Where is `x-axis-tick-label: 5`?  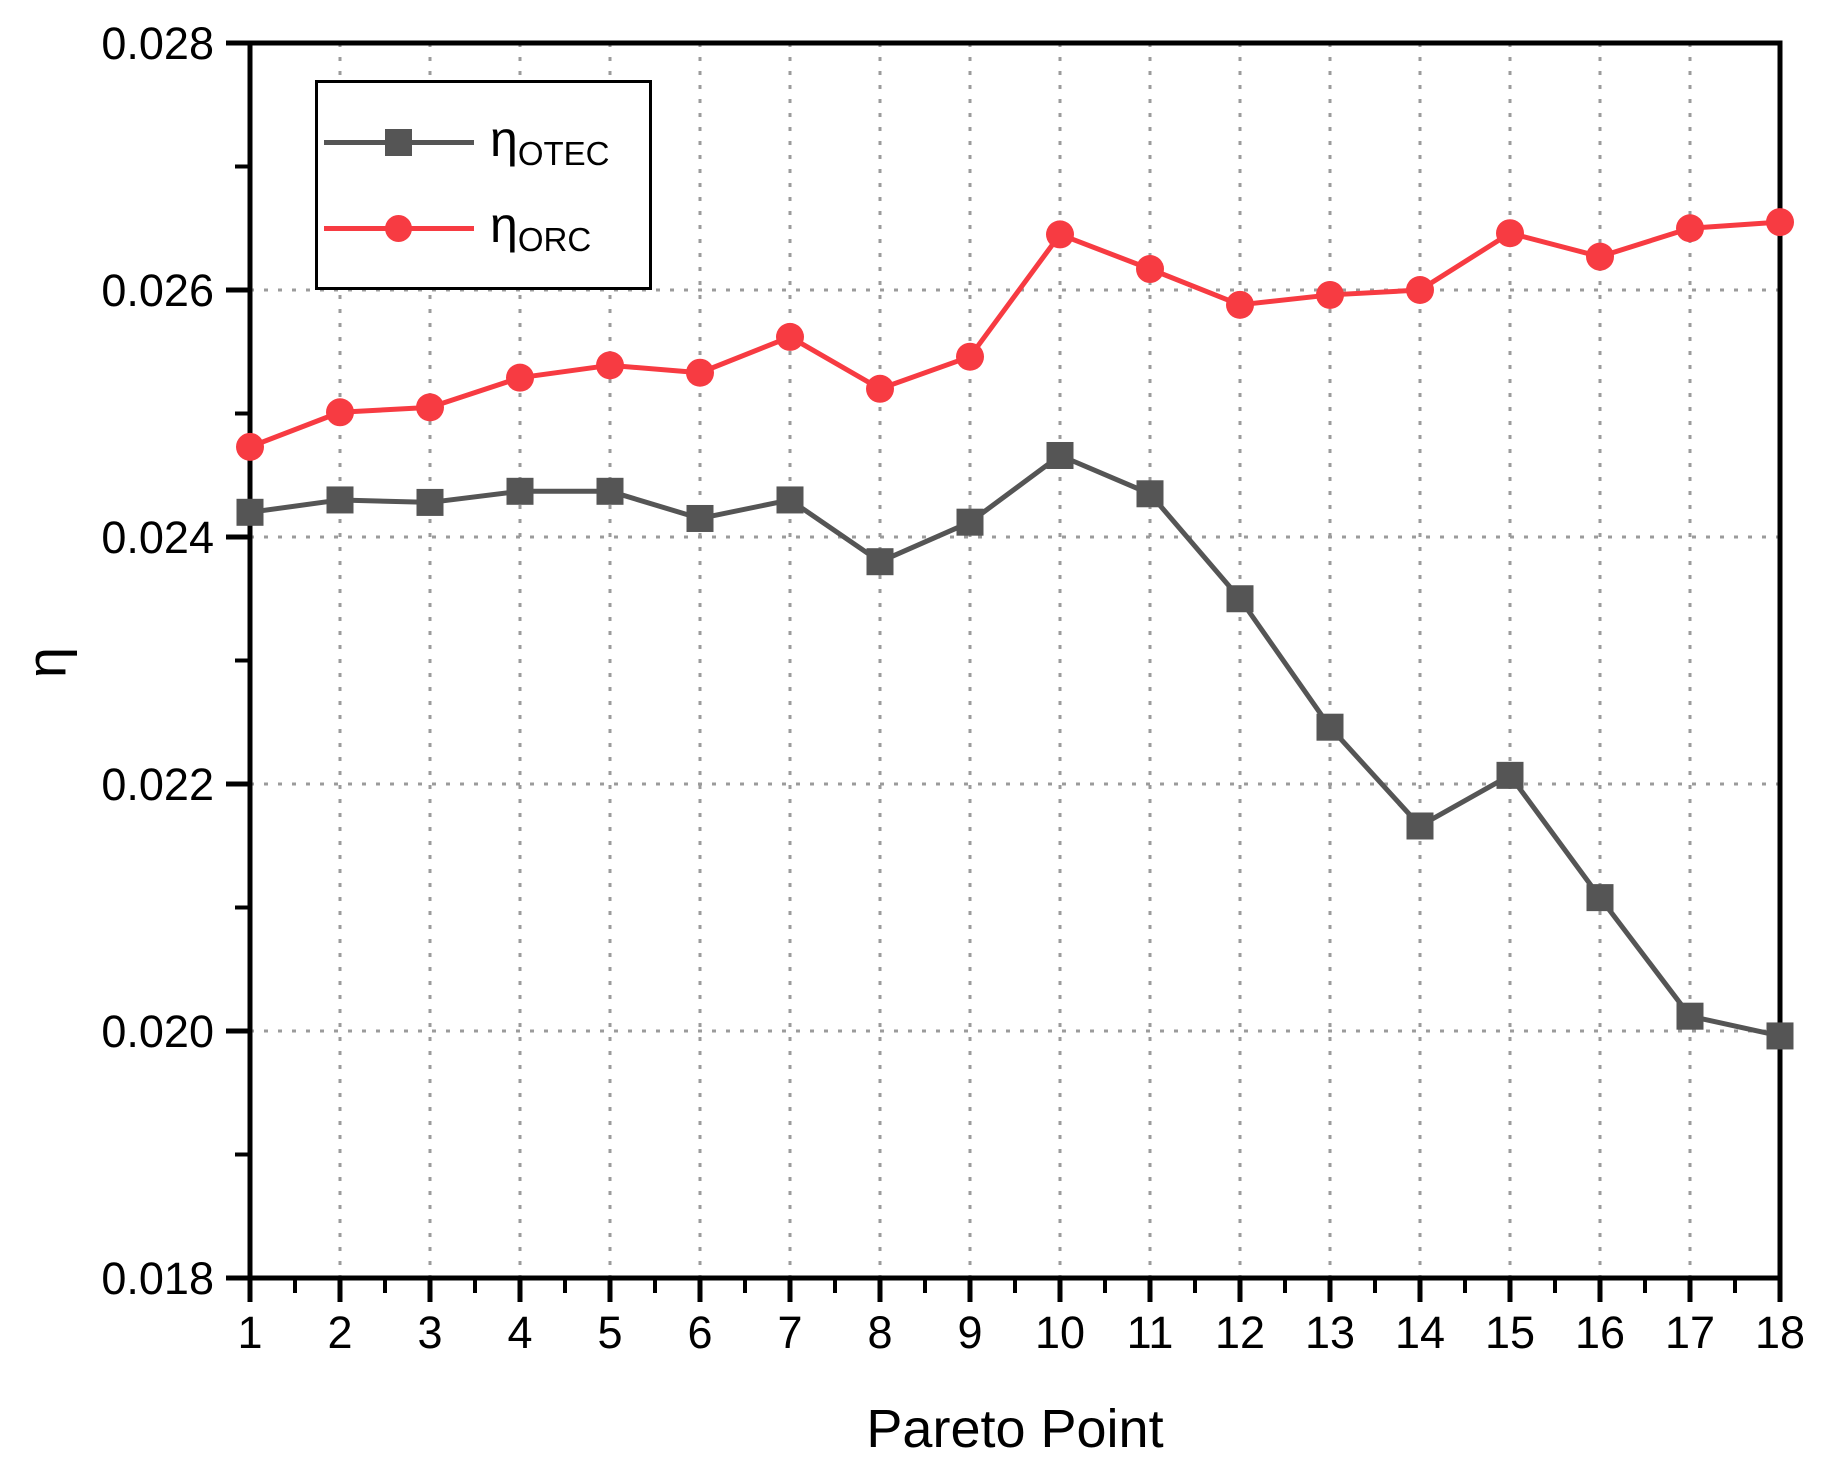
x-axis-tick-label: 5 is located at coordinates (609, 1332).